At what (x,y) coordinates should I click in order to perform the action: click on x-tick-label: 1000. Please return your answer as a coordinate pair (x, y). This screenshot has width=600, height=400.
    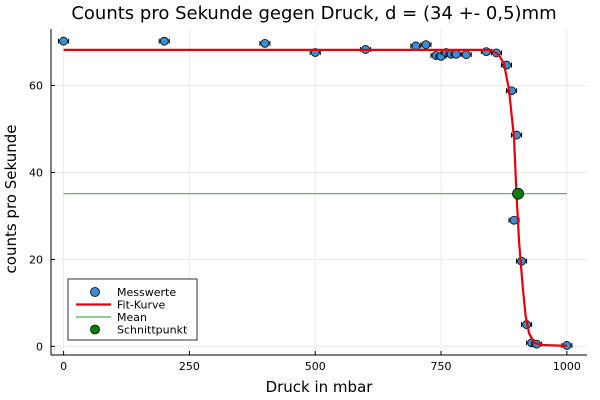
    Looking at the image, I should click on (567, 366).